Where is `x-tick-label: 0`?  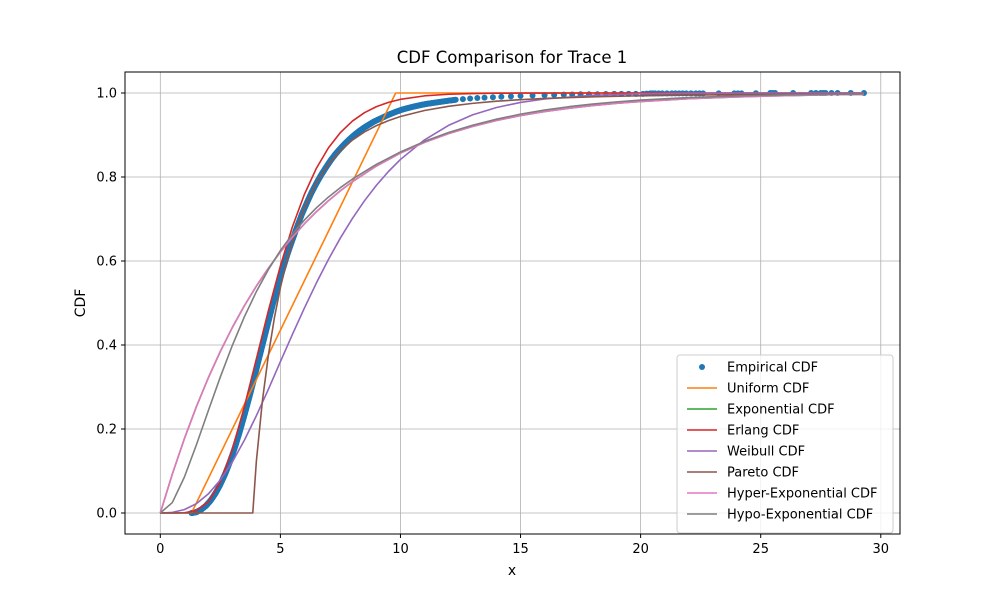 x-tick-label: 0 is located at coordinates (160, 549).